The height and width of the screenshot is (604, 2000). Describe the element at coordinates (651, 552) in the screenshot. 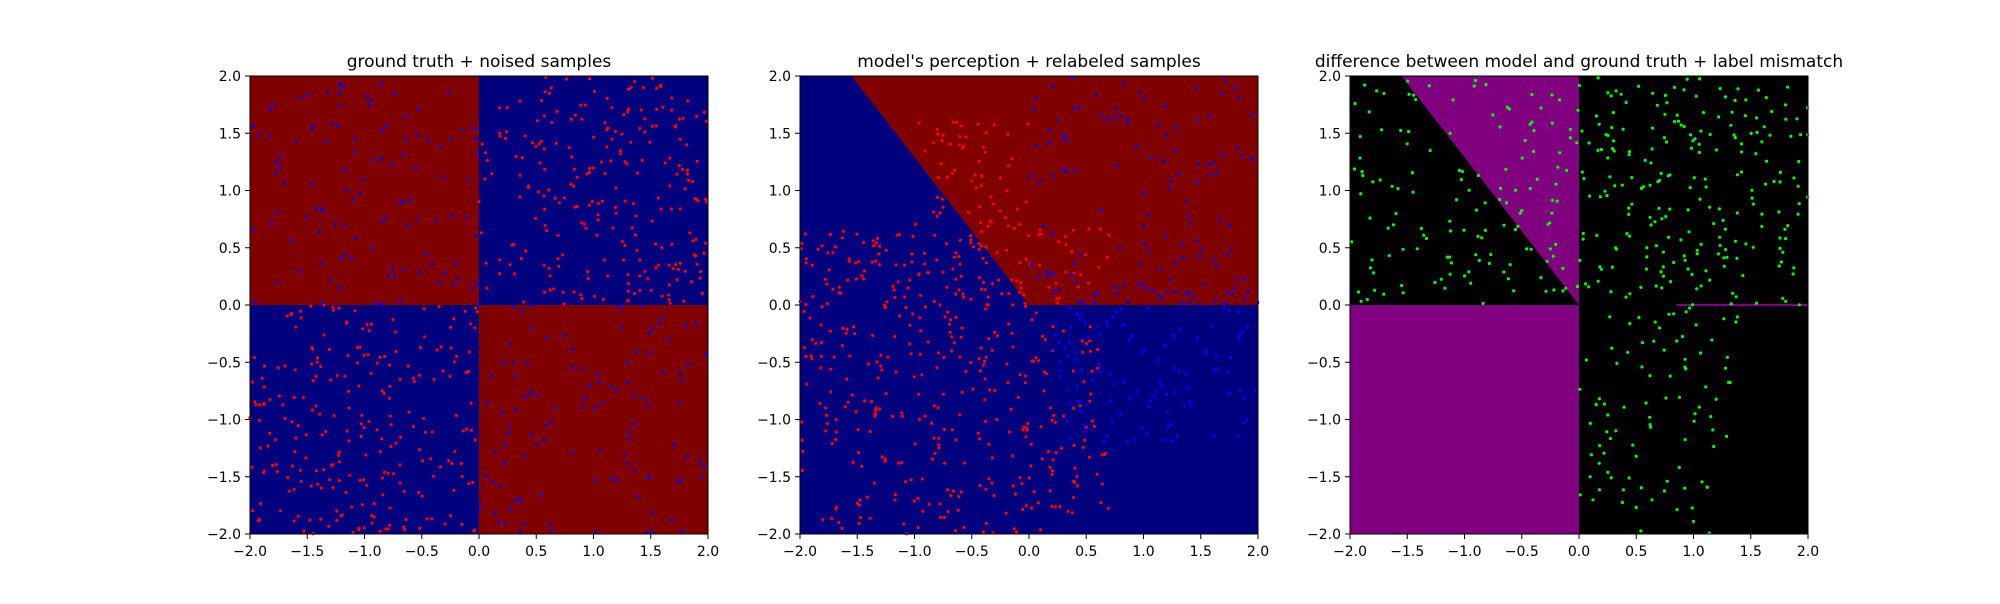

I see `x-tick-label: 1.5` at that location.